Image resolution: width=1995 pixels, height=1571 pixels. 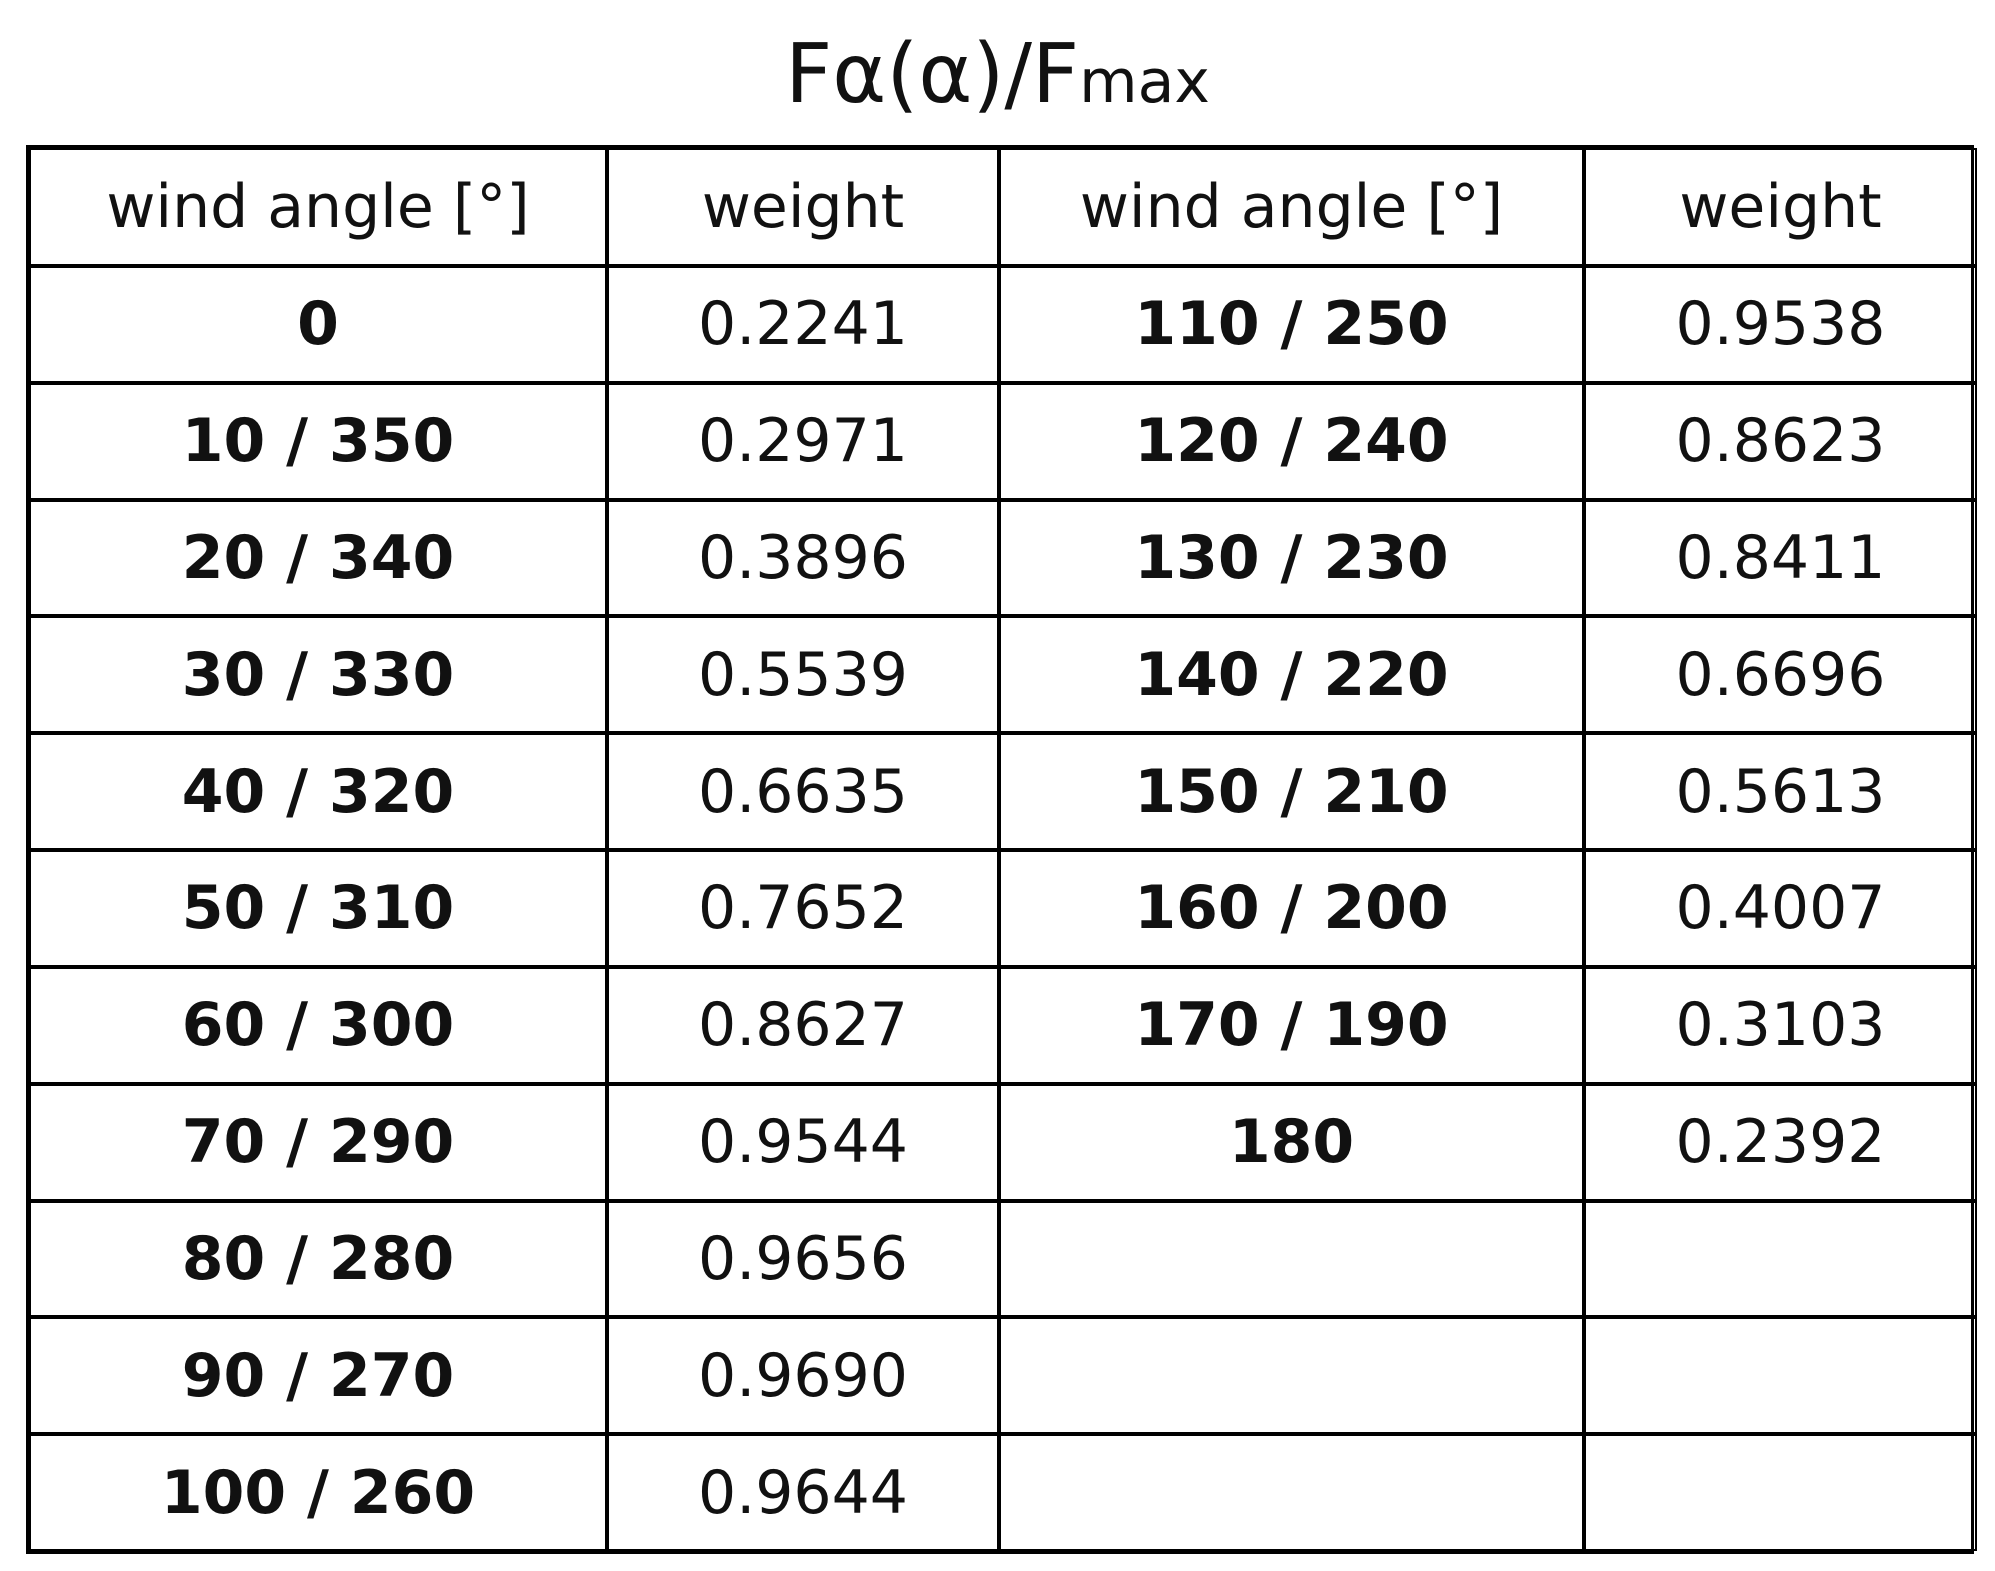 I want to click on title-main: Fα(α)/F, so click(x=932, y=74).